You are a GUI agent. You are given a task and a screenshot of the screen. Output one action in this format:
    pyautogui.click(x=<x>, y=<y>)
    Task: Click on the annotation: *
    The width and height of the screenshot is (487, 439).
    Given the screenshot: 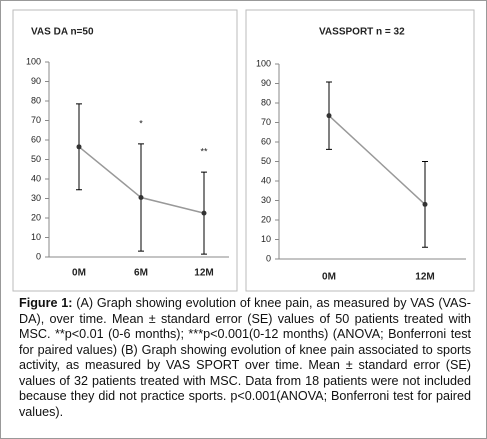 What is the action you would take?
    pyautogui.click(x=141, y=123)
    